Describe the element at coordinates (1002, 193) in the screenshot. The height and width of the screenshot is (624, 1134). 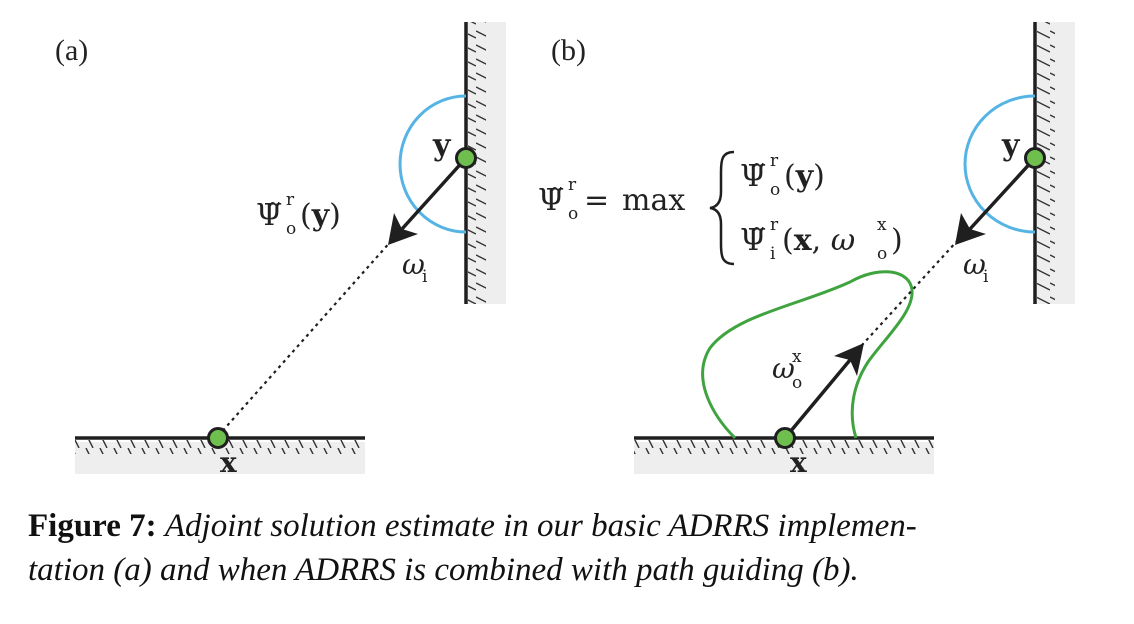
I see `direction-arrow-in-b` at that location.